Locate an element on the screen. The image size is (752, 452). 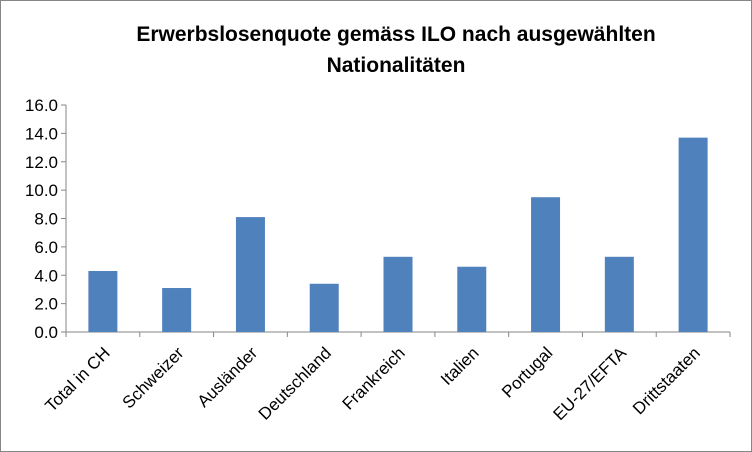
y-tick-label: 2.0 is located at coordinates (46, 304).